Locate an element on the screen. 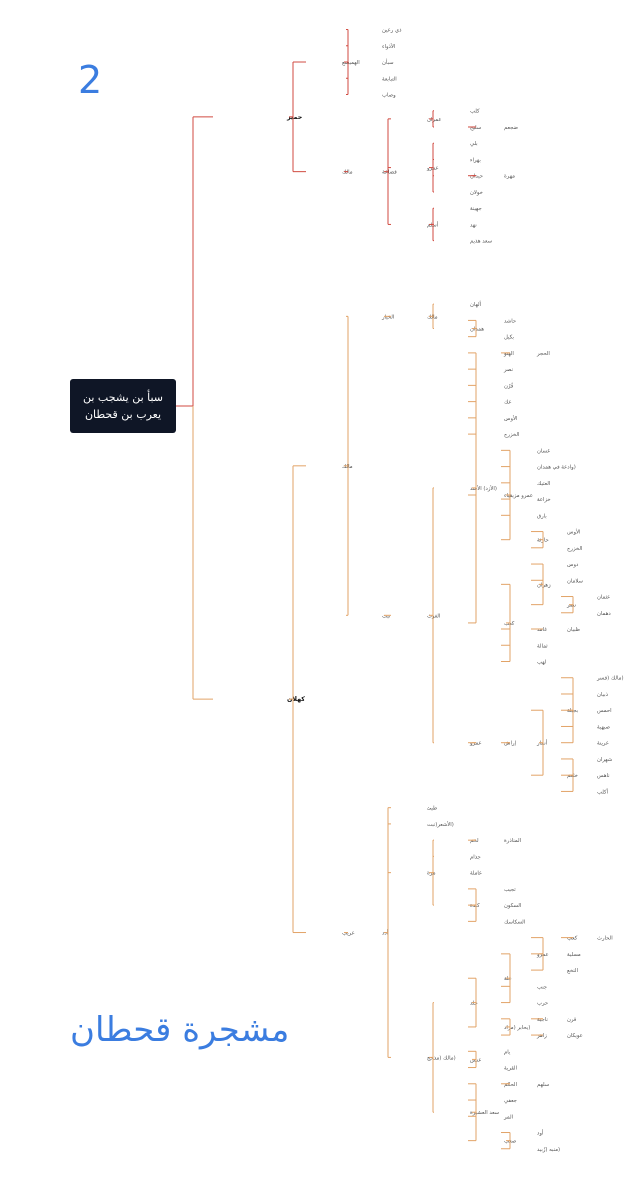 The height and width of the screenshot is (1200, 636). tree-node-label: طيئ is located at coordinates (432, 809).